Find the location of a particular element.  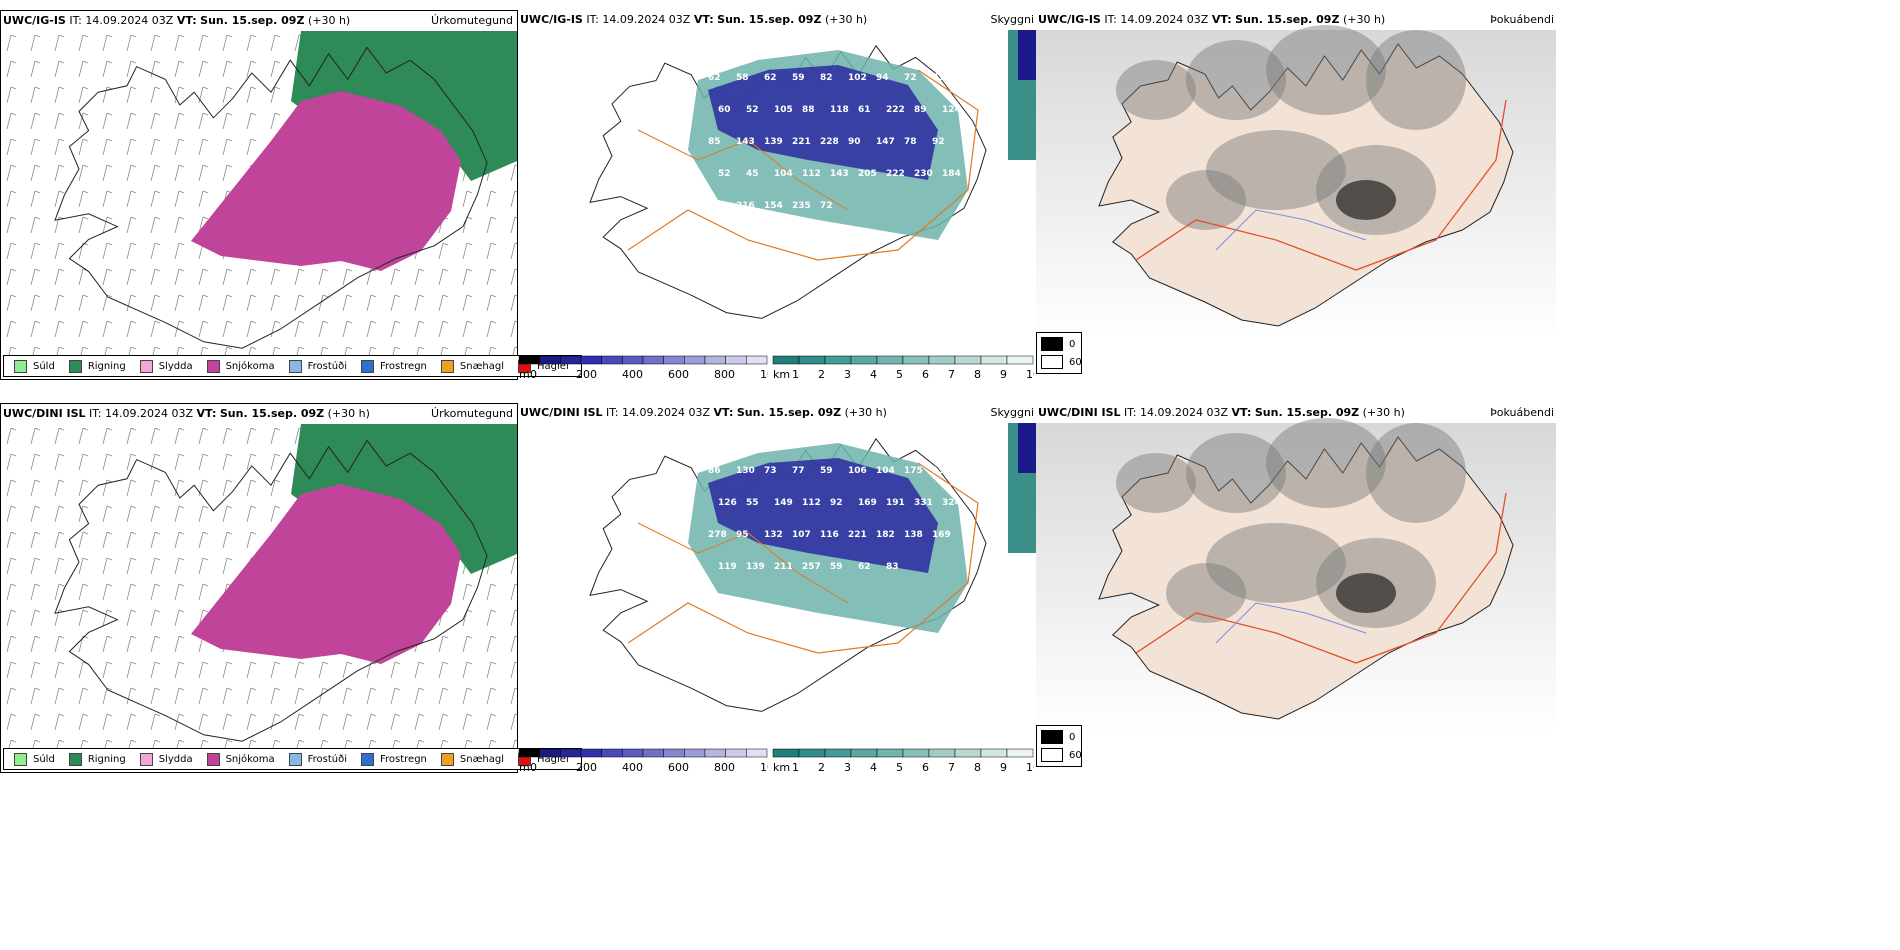

cloud-base-label: 324 is located at coordinates (951, 503).